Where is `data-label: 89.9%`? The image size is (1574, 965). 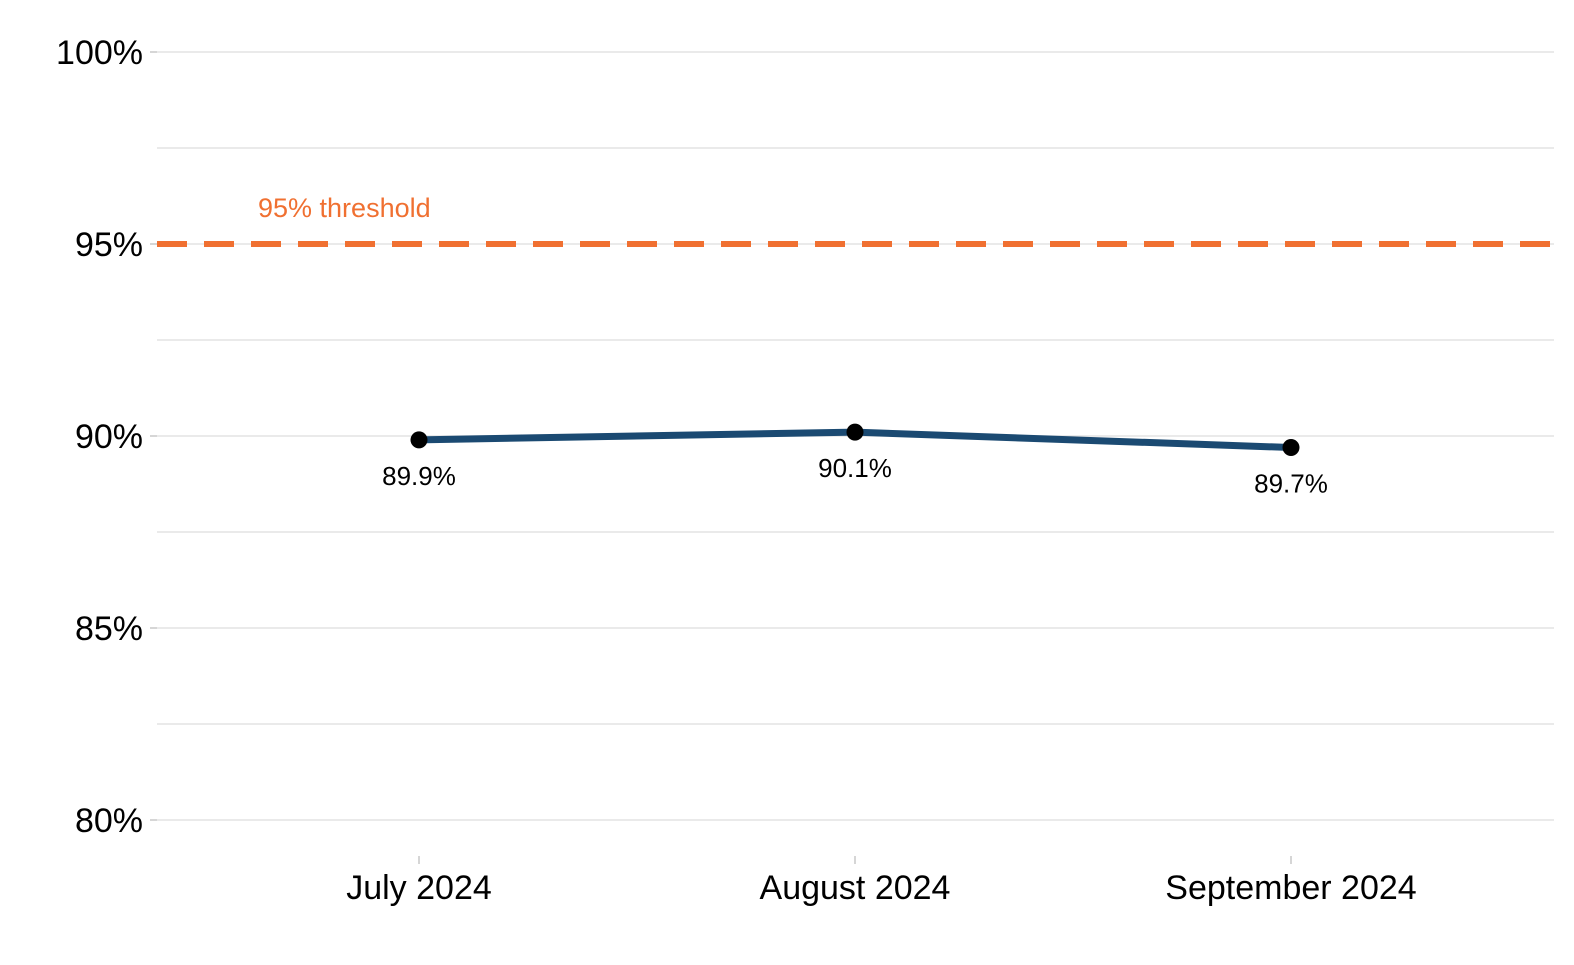
data-label: 89.9% is located at coordinates (419, 476).